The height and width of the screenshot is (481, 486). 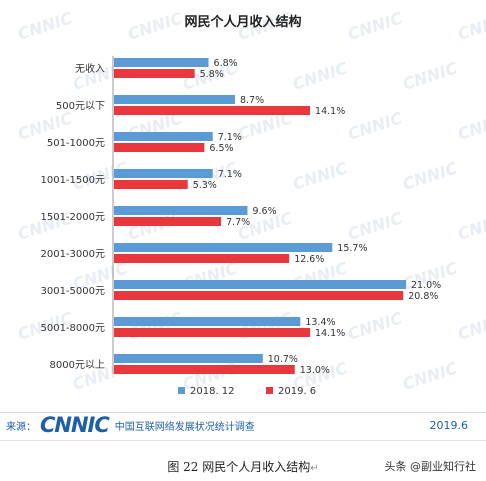 I want to click on category-label: 1001-1500元, so click(x=72, y=180).